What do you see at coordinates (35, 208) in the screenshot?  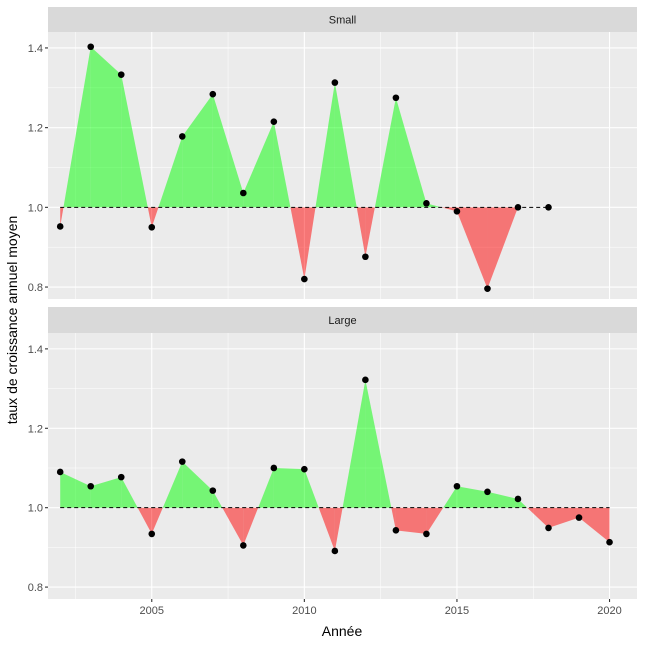 I see `y-tick-label: 1.0` at bounding box center [35, 208].